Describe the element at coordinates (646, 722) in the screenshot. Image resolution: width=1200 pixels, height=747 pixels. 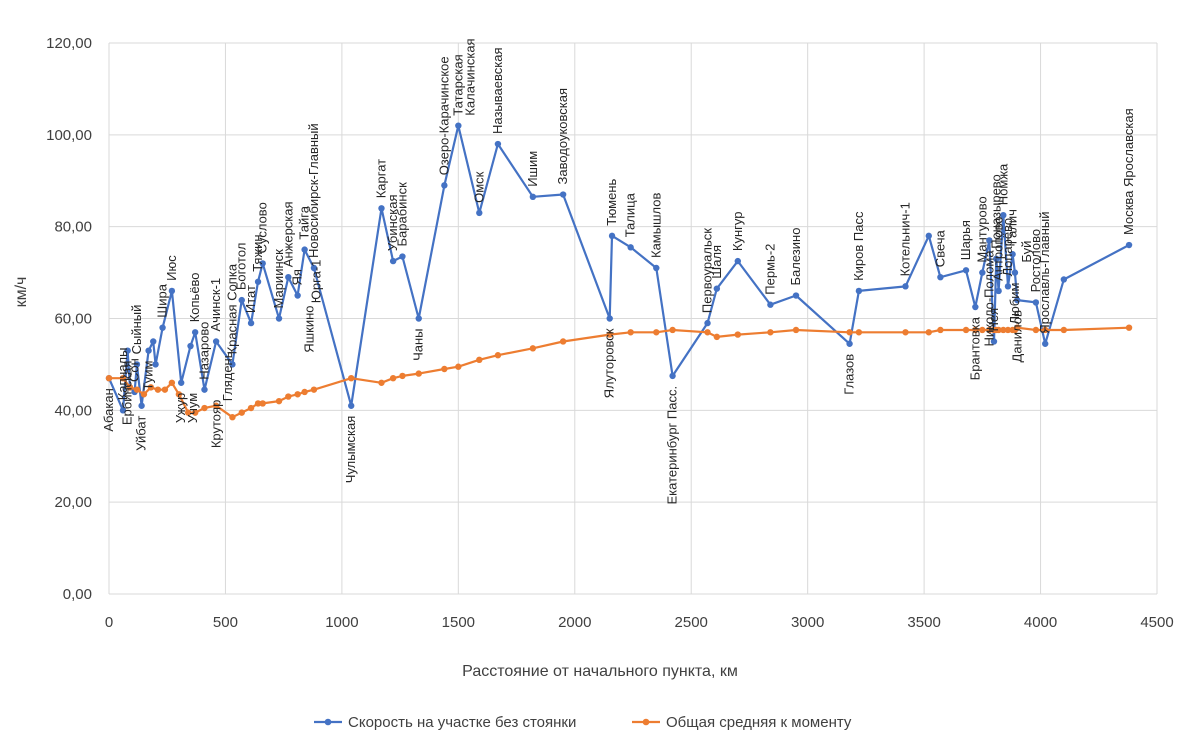
I see `legend-marker-average` at that location.